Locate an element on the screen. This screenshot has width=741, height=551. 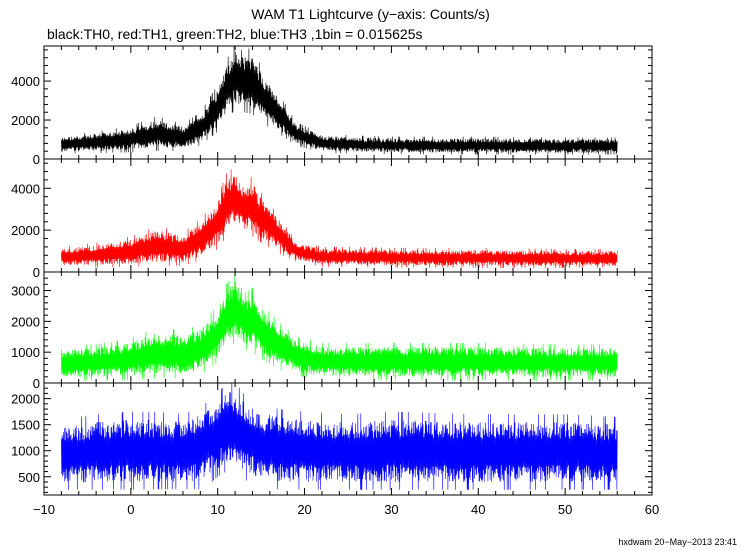
y-tick-label: 1500 is located at coordinates (25, 425).